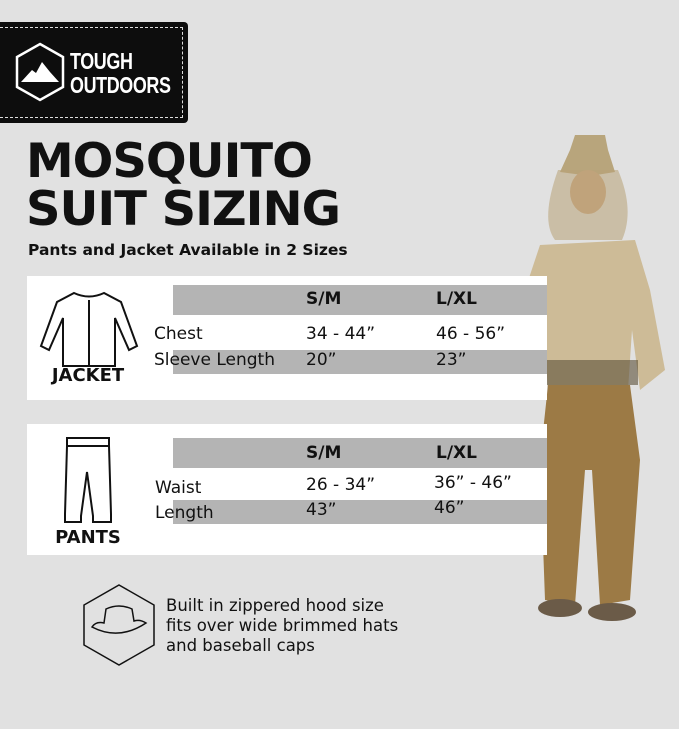 Image resolution: width=679 pixels, height=729 pixels. I want to click on row-label: Waist, so click(178, 488).